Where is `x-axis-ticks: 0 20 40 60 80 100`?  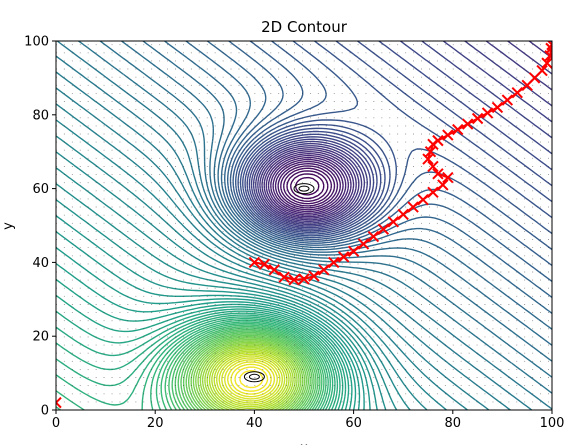 x-axis-ticks: 0 20 40 60 80 100 is located at coordinates (308, 420).